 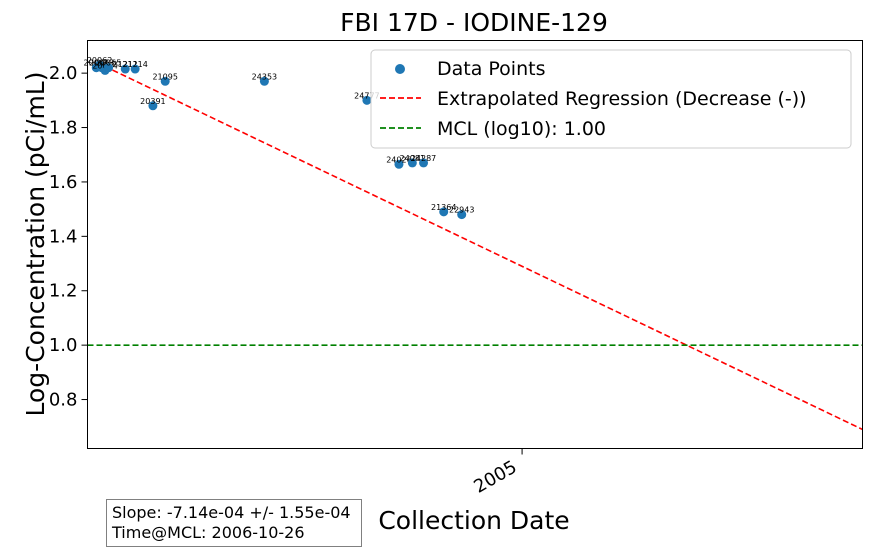 I want to click on y-tick-label: 1.8, so click(x=63, y=128).